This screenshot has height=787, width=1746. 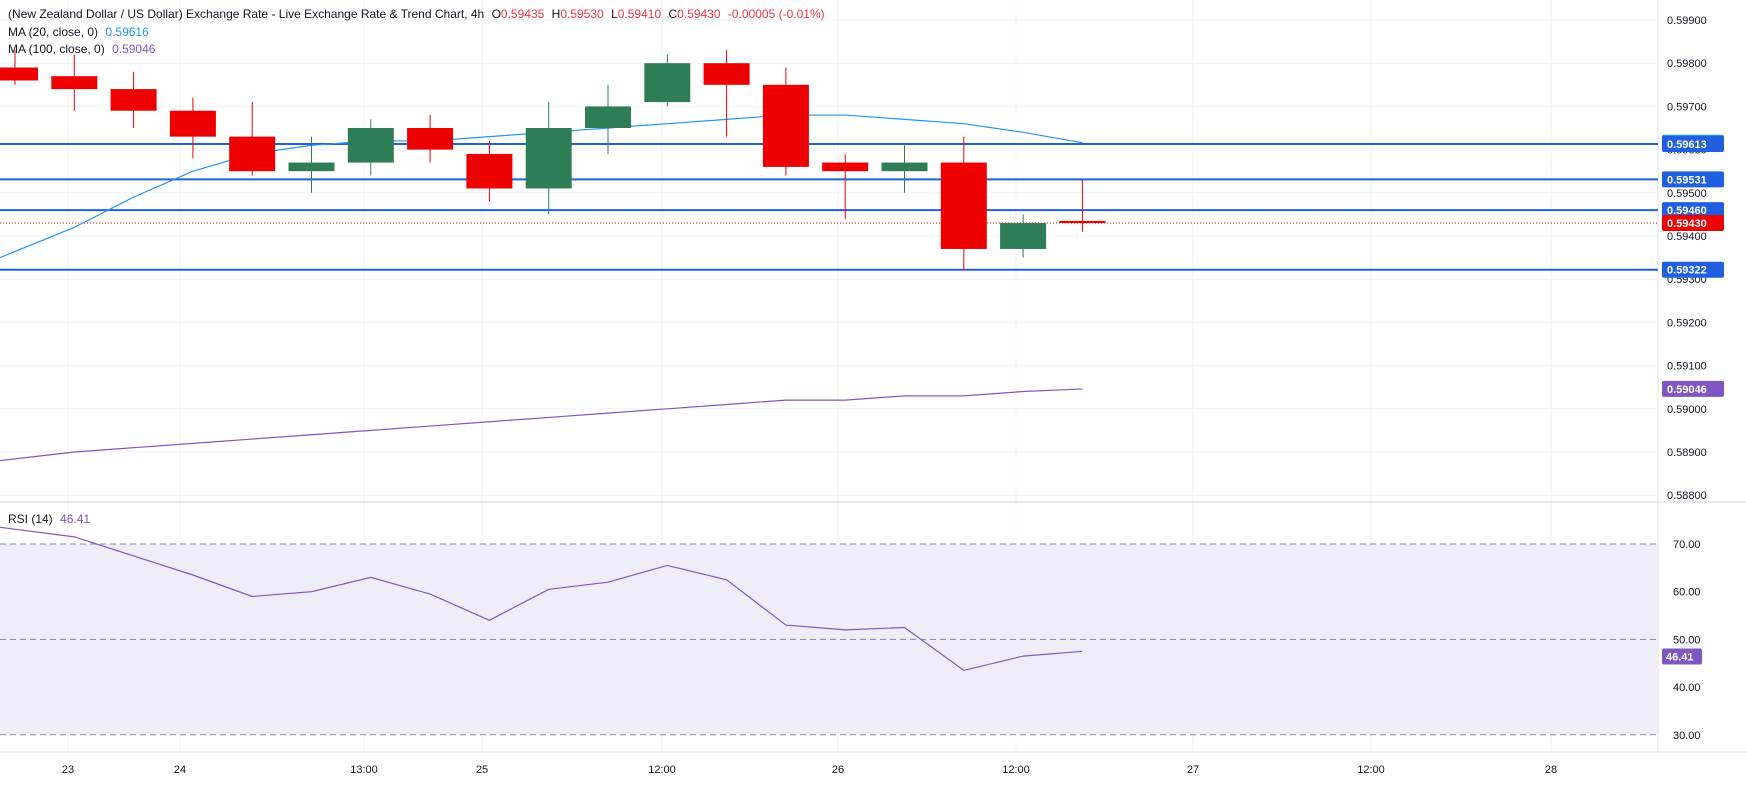 I want to click on rsi-tick-label: 40.00, so click(x=1687, y=688).